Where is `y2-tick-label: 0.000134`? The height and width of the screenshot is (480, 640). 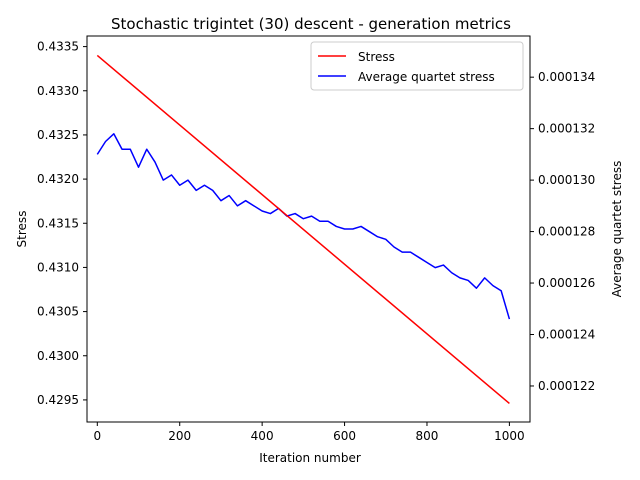
y2-tick-label: 0.000134 is located at coordinates (566, 77).